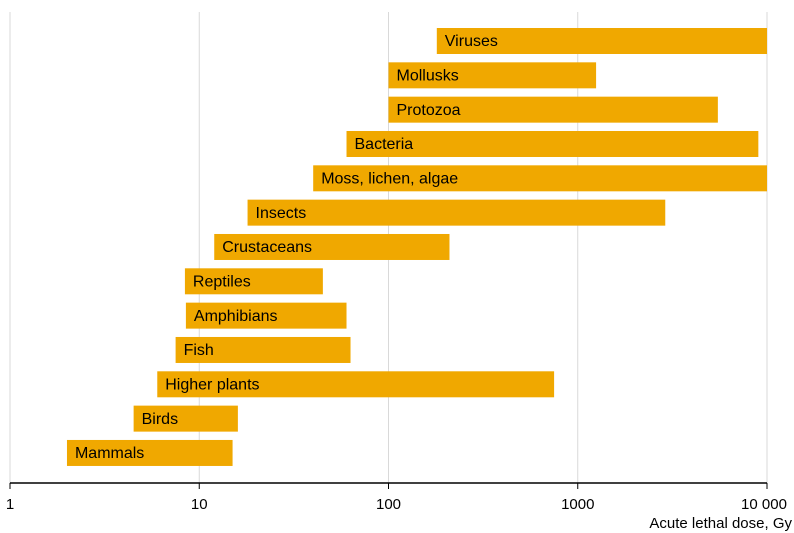 The image size is (794, 533). What do you see at coordinates (236, 316) in the screenshot?
I see `bar-label: Amphibians` at bounding box center [236, 316].